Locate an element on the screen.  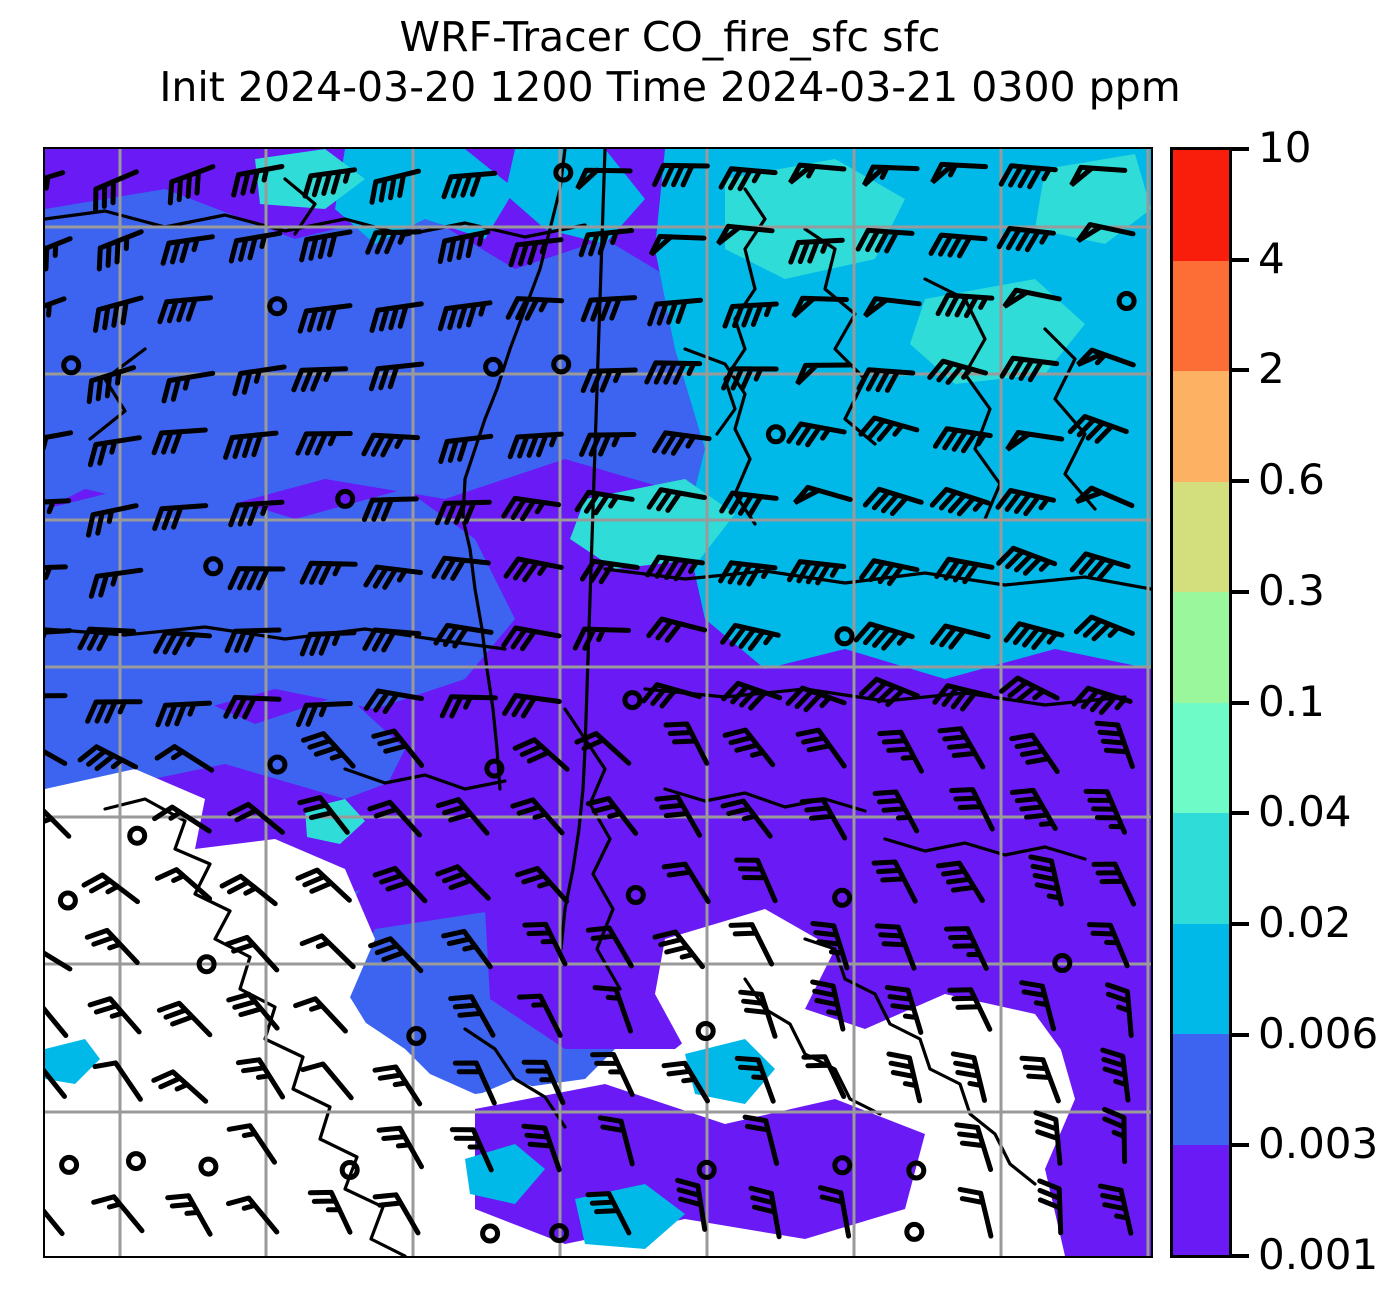
colorbar-tick-label: 10 is located at coordinates (1285, 147).